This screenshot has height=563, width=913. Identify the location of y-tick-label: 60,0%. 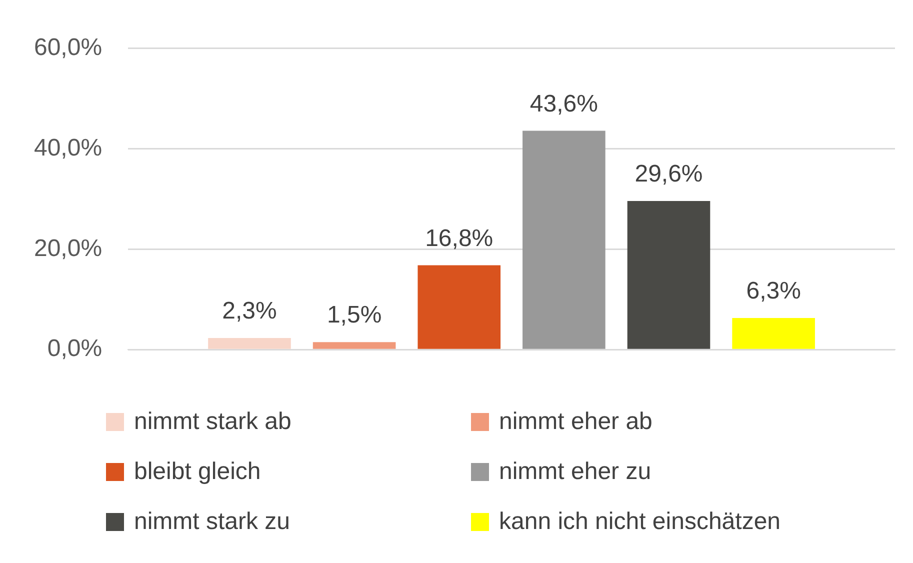
(68, 48).